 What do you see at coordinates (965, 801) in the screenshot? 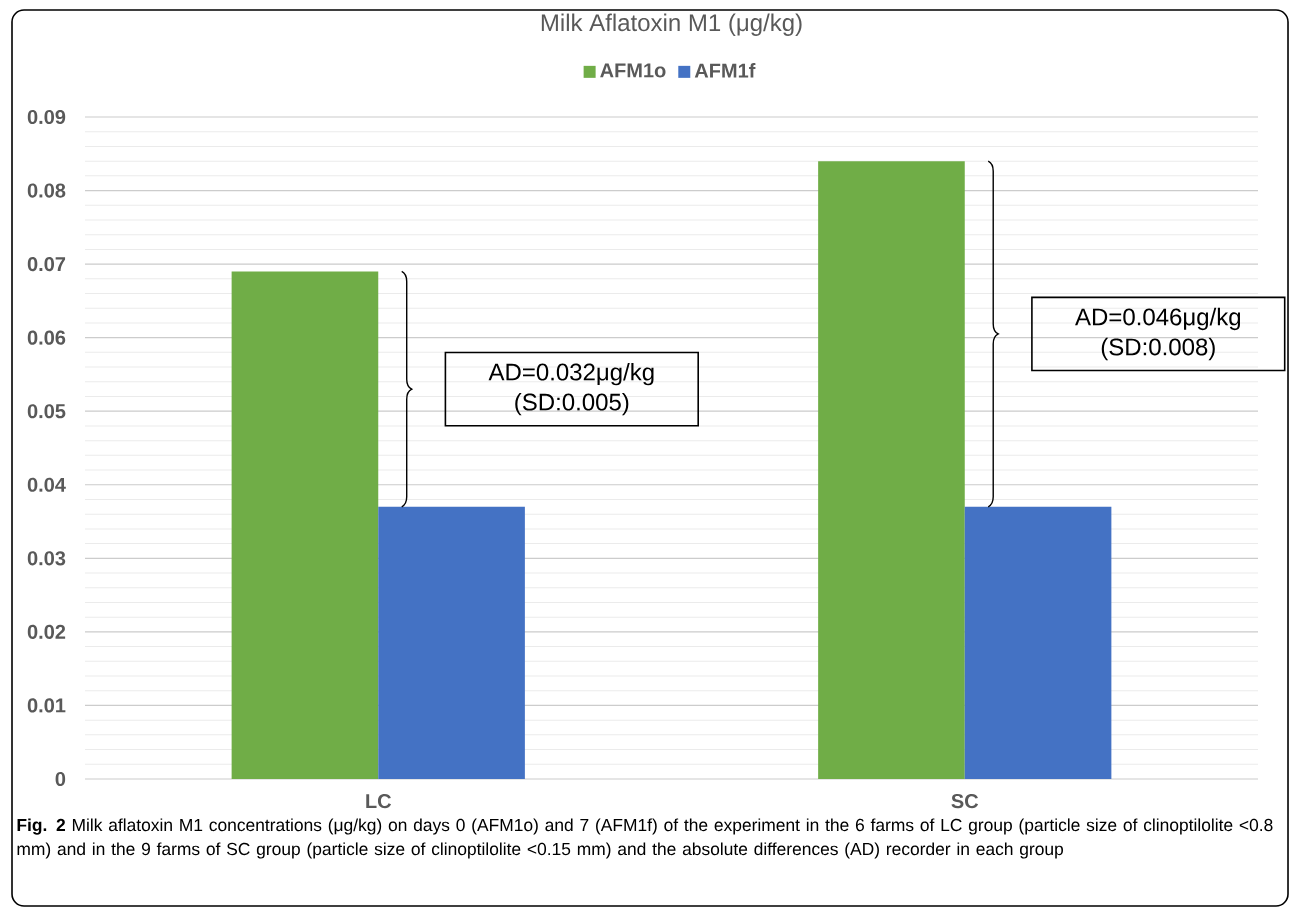
I see `x-tick-label: SC` at bounding box center [965, 801].